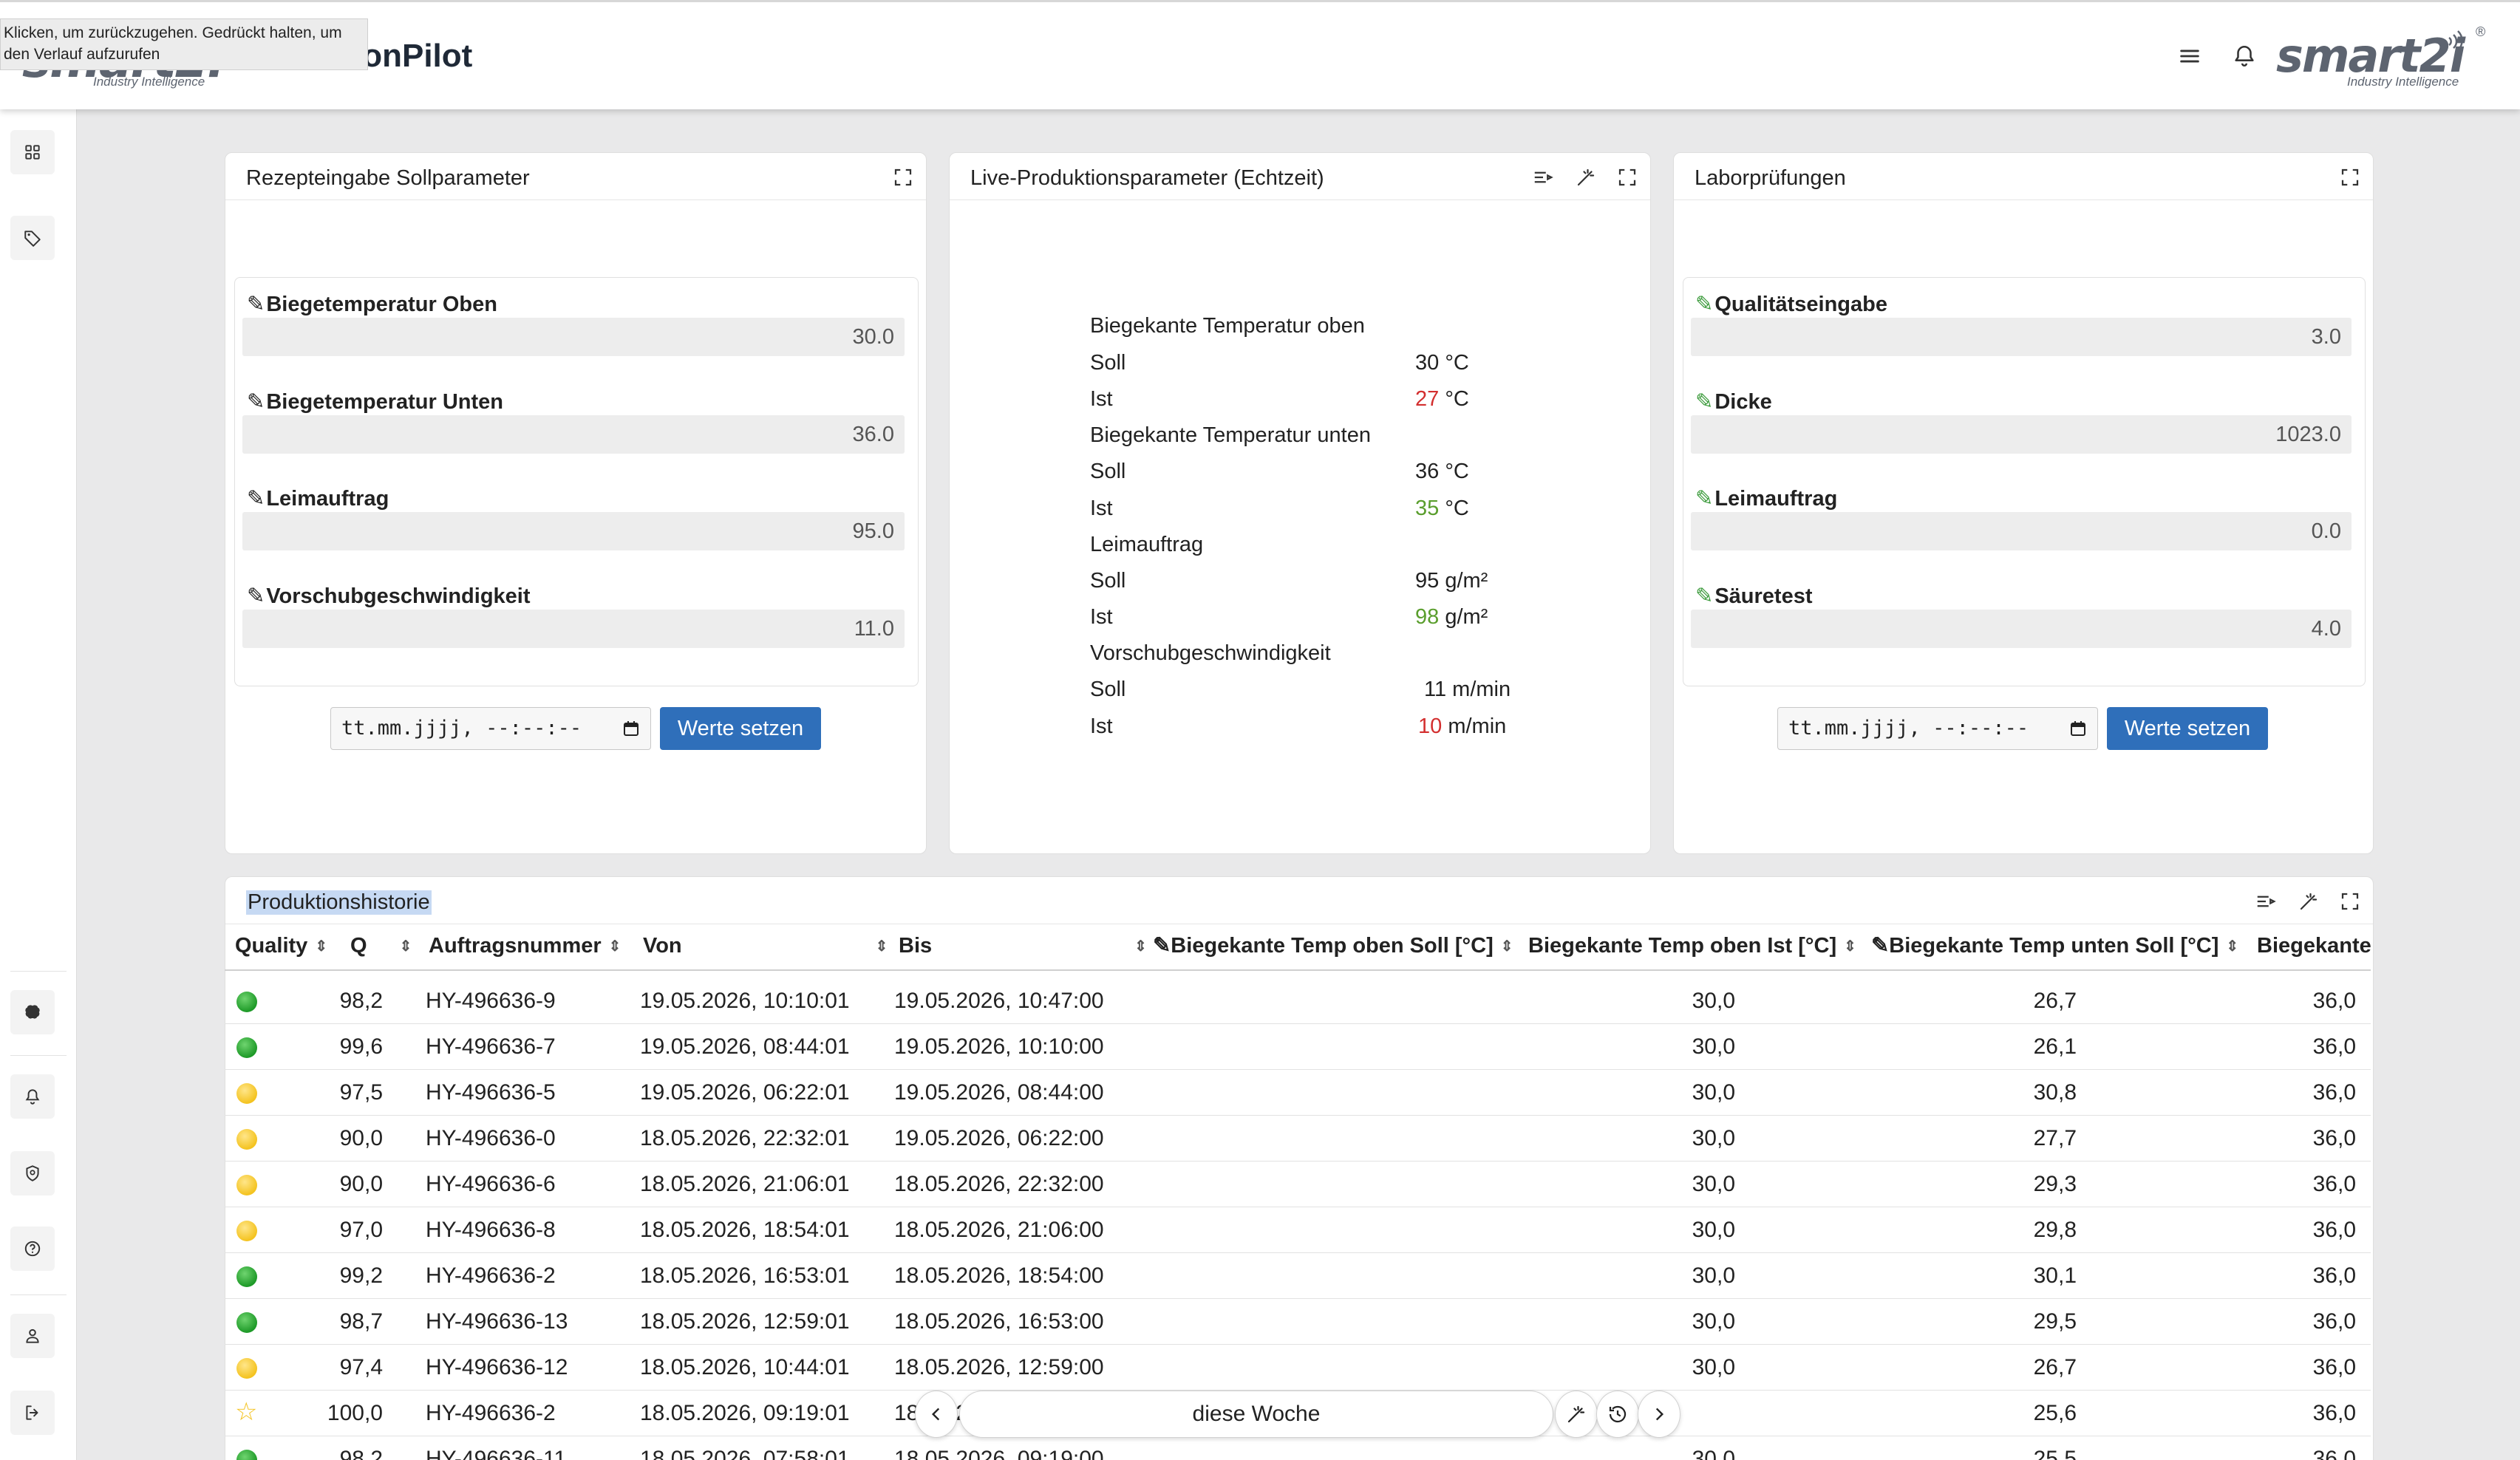  I want to click on sidebar, so click(39, 785).